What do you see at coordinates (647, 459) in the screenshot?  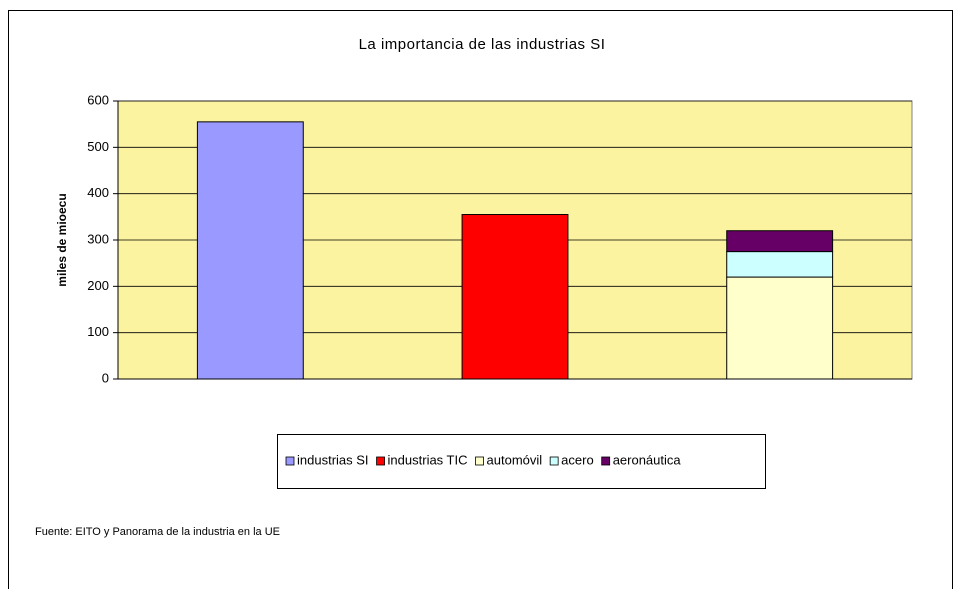 I see `legend-label: aeronáutica` at bounding box center [647, 459].